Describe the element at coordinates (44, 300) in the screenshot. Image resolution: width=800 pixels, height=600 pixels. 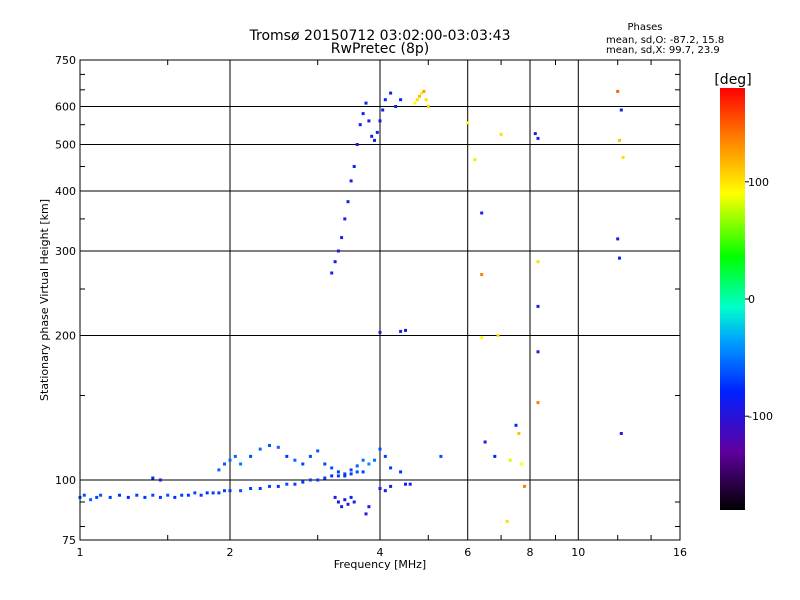
I see `y-axis-label: Stationary phase Virtual Height [km]` at that location.